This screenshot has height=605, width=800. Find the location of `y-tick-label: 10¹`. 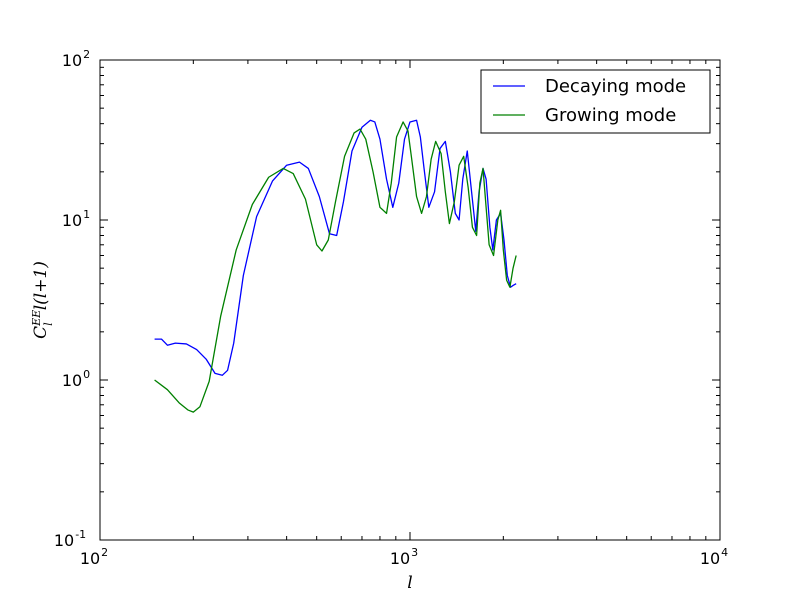

y-tick-label: 10¹ is located at coordinates (76, 219).